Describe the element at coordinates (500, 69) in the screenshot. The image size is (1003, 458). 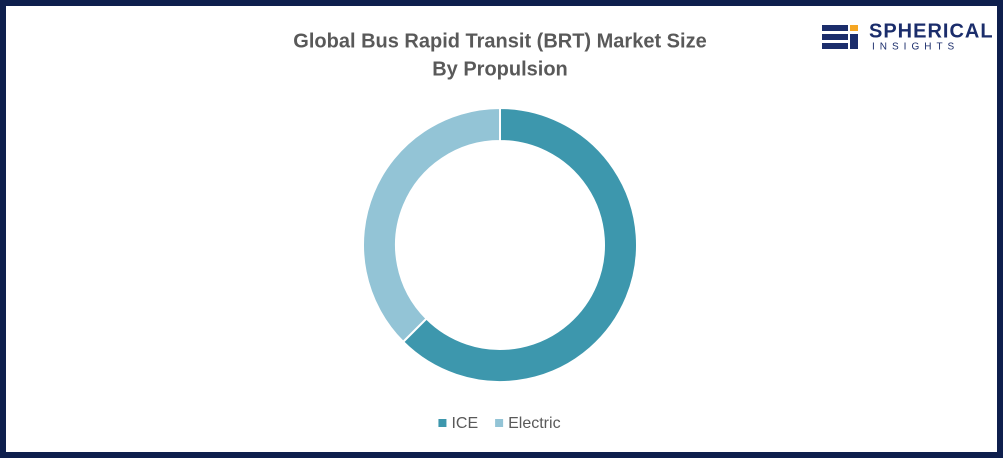
I see `chart-subtitle: By Propulsion` at that location.